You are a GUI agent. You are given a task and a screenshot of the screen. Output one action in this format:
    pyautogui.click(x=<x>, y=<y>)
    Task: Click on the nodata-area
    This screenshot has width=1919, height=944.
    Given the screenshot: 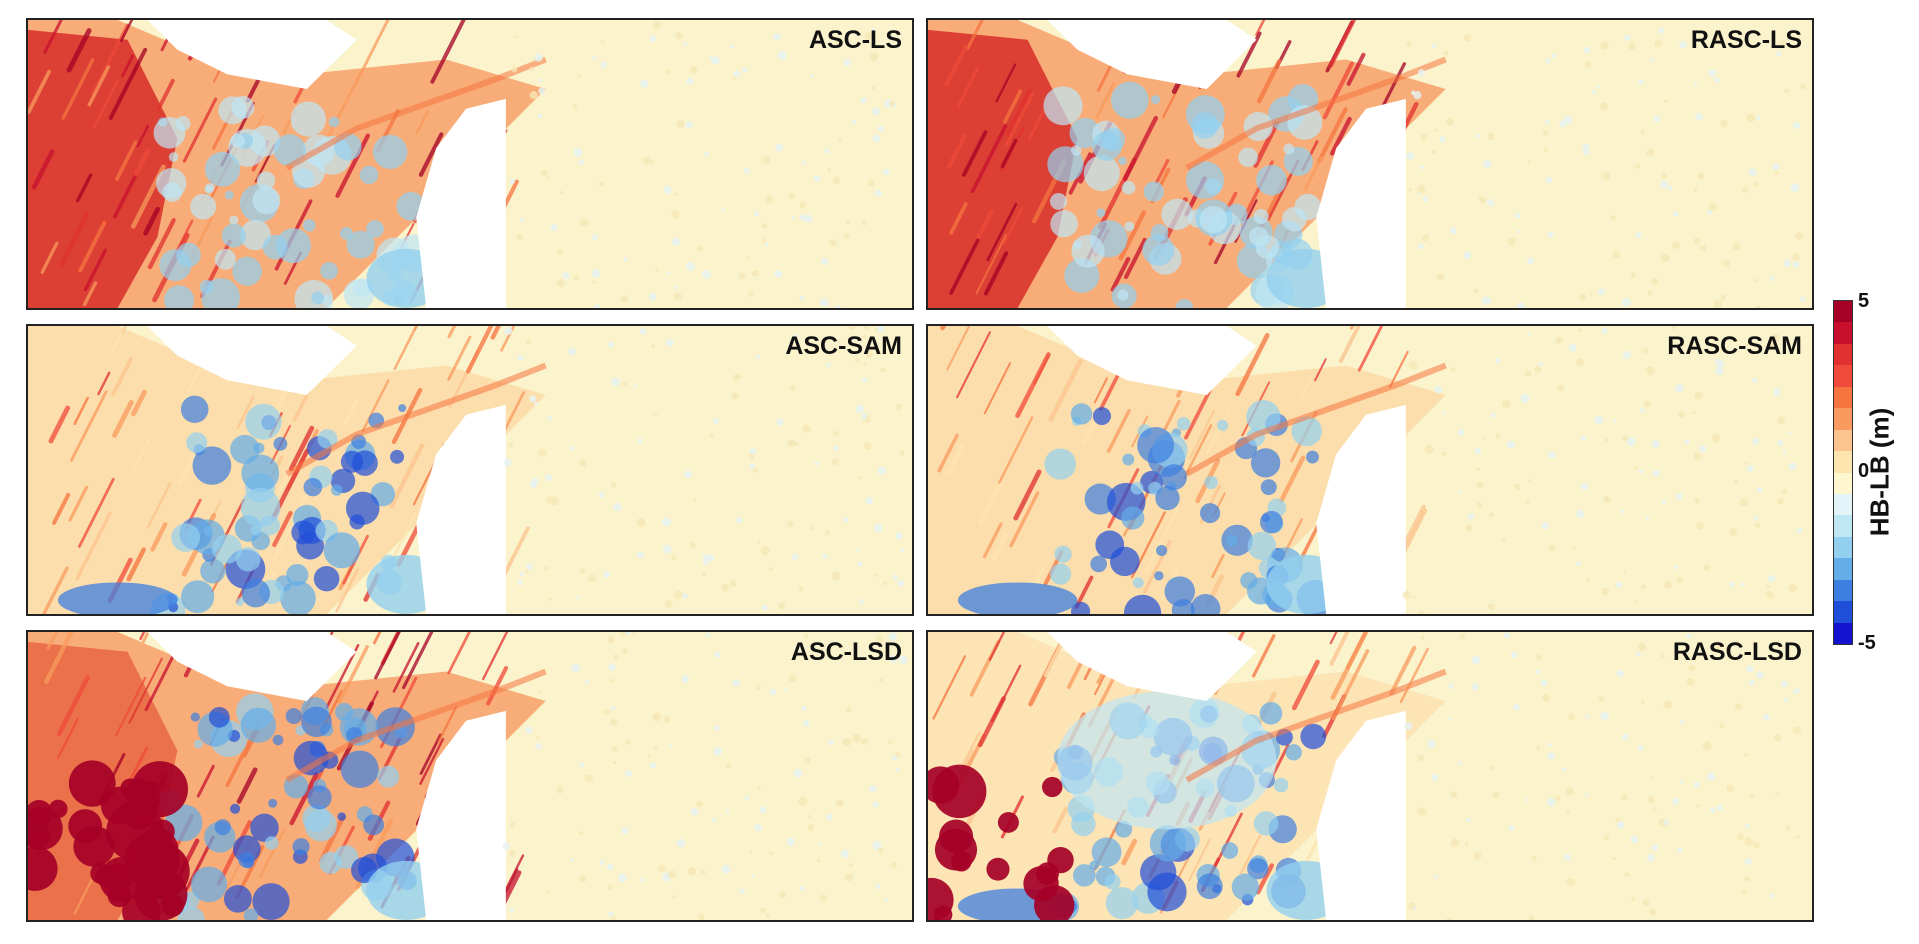 What is the action you would take?
    pyautogui.click(x=1152, y=55)
    